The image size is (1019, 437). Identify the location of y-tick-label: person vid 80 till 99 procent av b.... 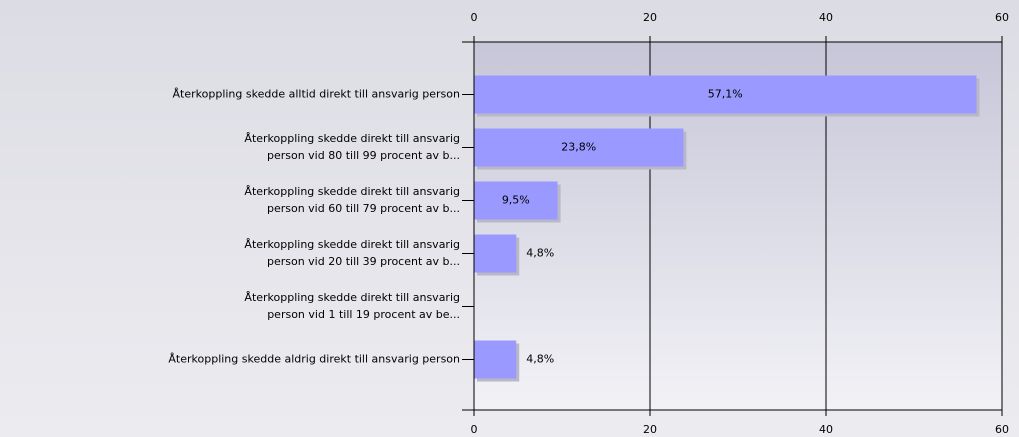
(363, 155).